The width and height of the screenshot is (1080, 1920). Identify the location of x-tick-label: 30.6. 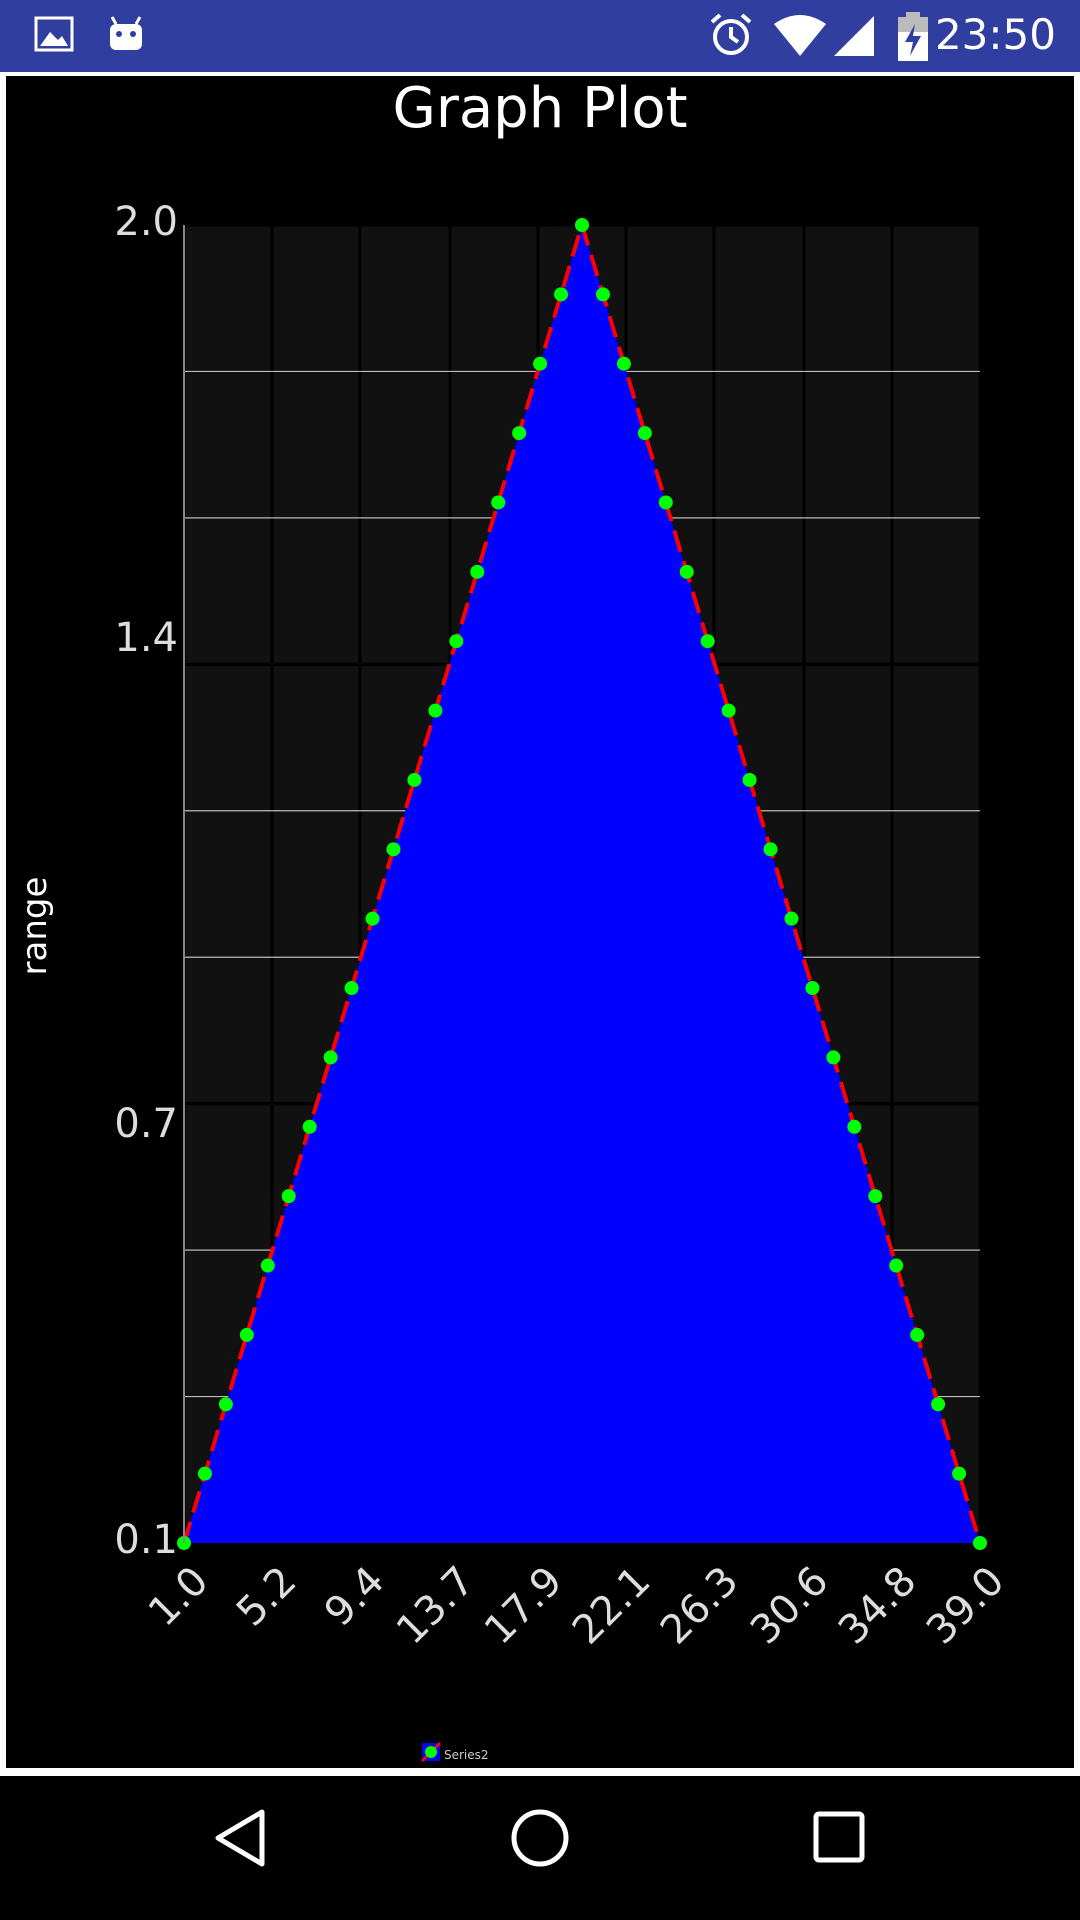
(790, 1606).